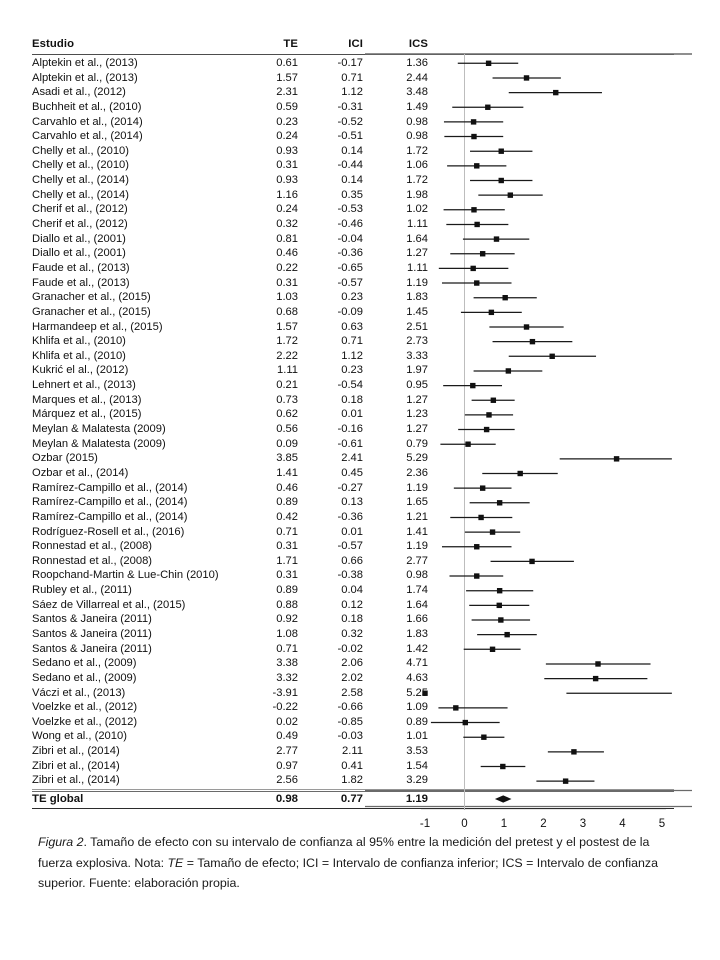  Describe the element at coordinates (287, 458) in the screenshot. I see `row-te: 3.85` at that location.